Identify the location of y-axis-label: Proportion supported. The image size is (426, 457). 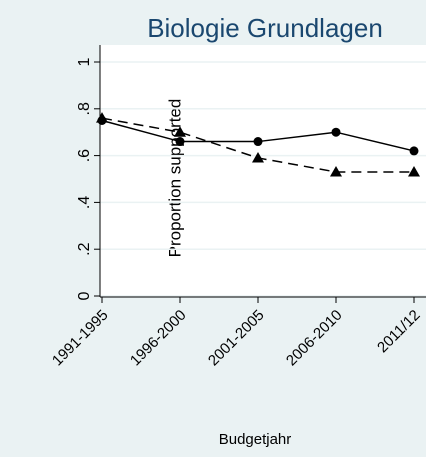
(174, 178).